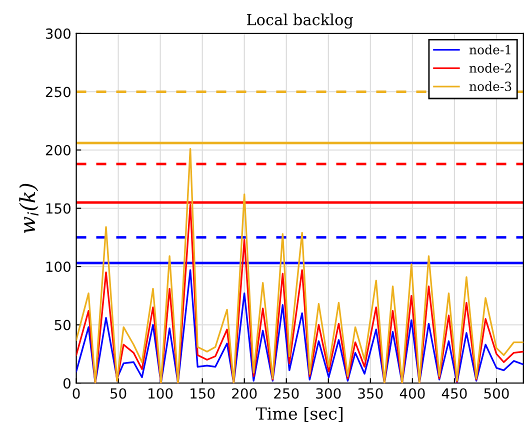 This screenshot has height=429, width=526. What do you see at coordinates (286, 393) in the screenshot?
I see `x-tick-label: 250` at bounding box center [286, 393].